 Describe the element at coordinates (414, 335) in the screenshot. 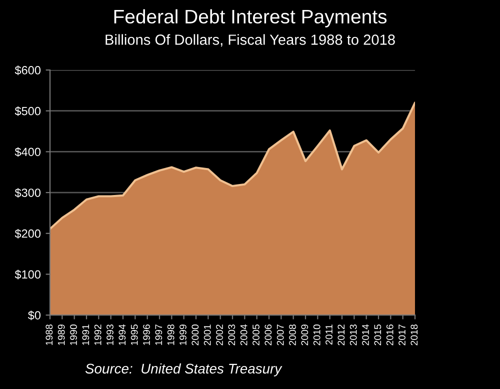

I see `x-tick-label: 2018` at that location.